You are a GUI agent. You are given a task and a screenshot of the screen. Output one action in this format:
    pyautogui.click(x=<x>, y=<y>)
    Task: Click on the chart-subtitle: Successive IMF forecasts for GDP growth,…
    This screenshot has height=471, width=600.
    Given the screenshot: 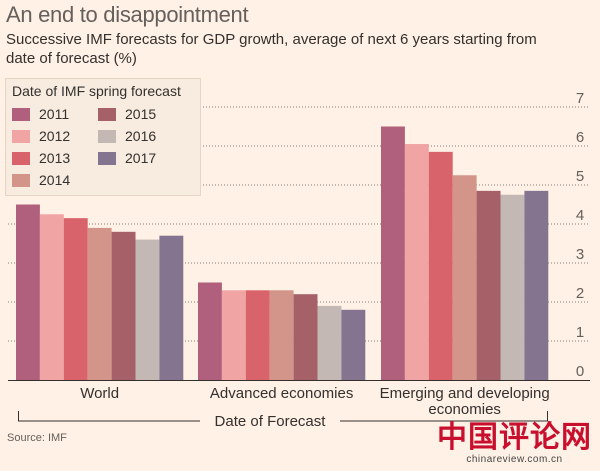 What is the action you would take?
    pyautogui.click(x=271, y=49)
    